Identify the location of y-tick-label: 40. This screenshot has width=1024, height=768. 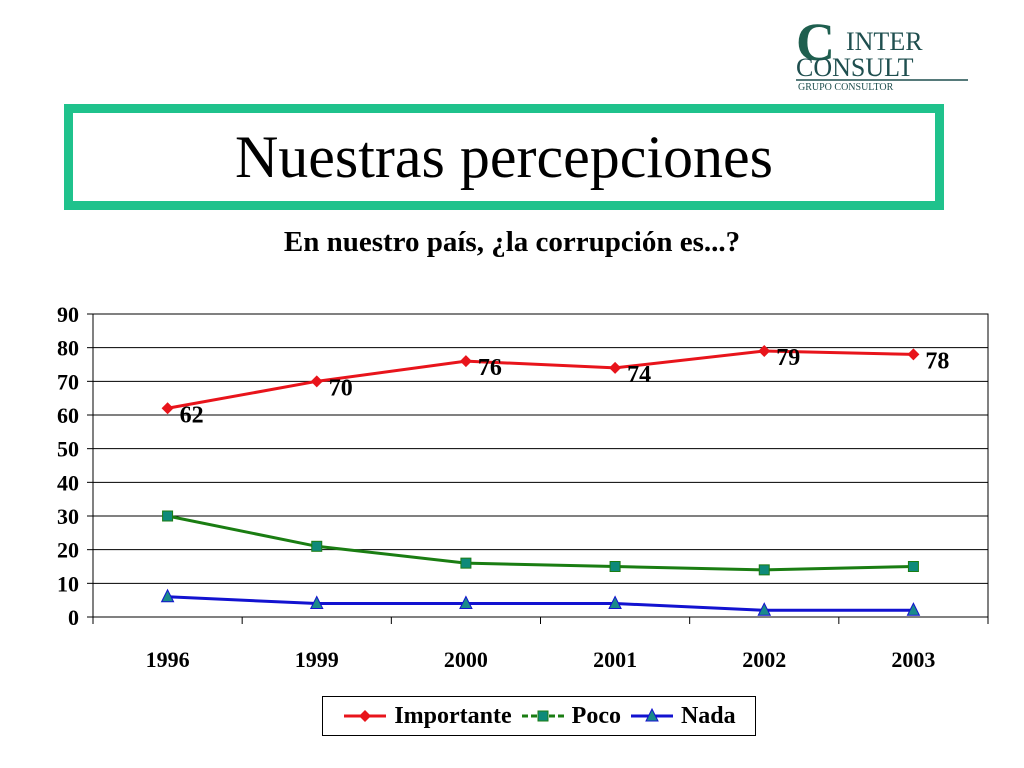
(68, 482).